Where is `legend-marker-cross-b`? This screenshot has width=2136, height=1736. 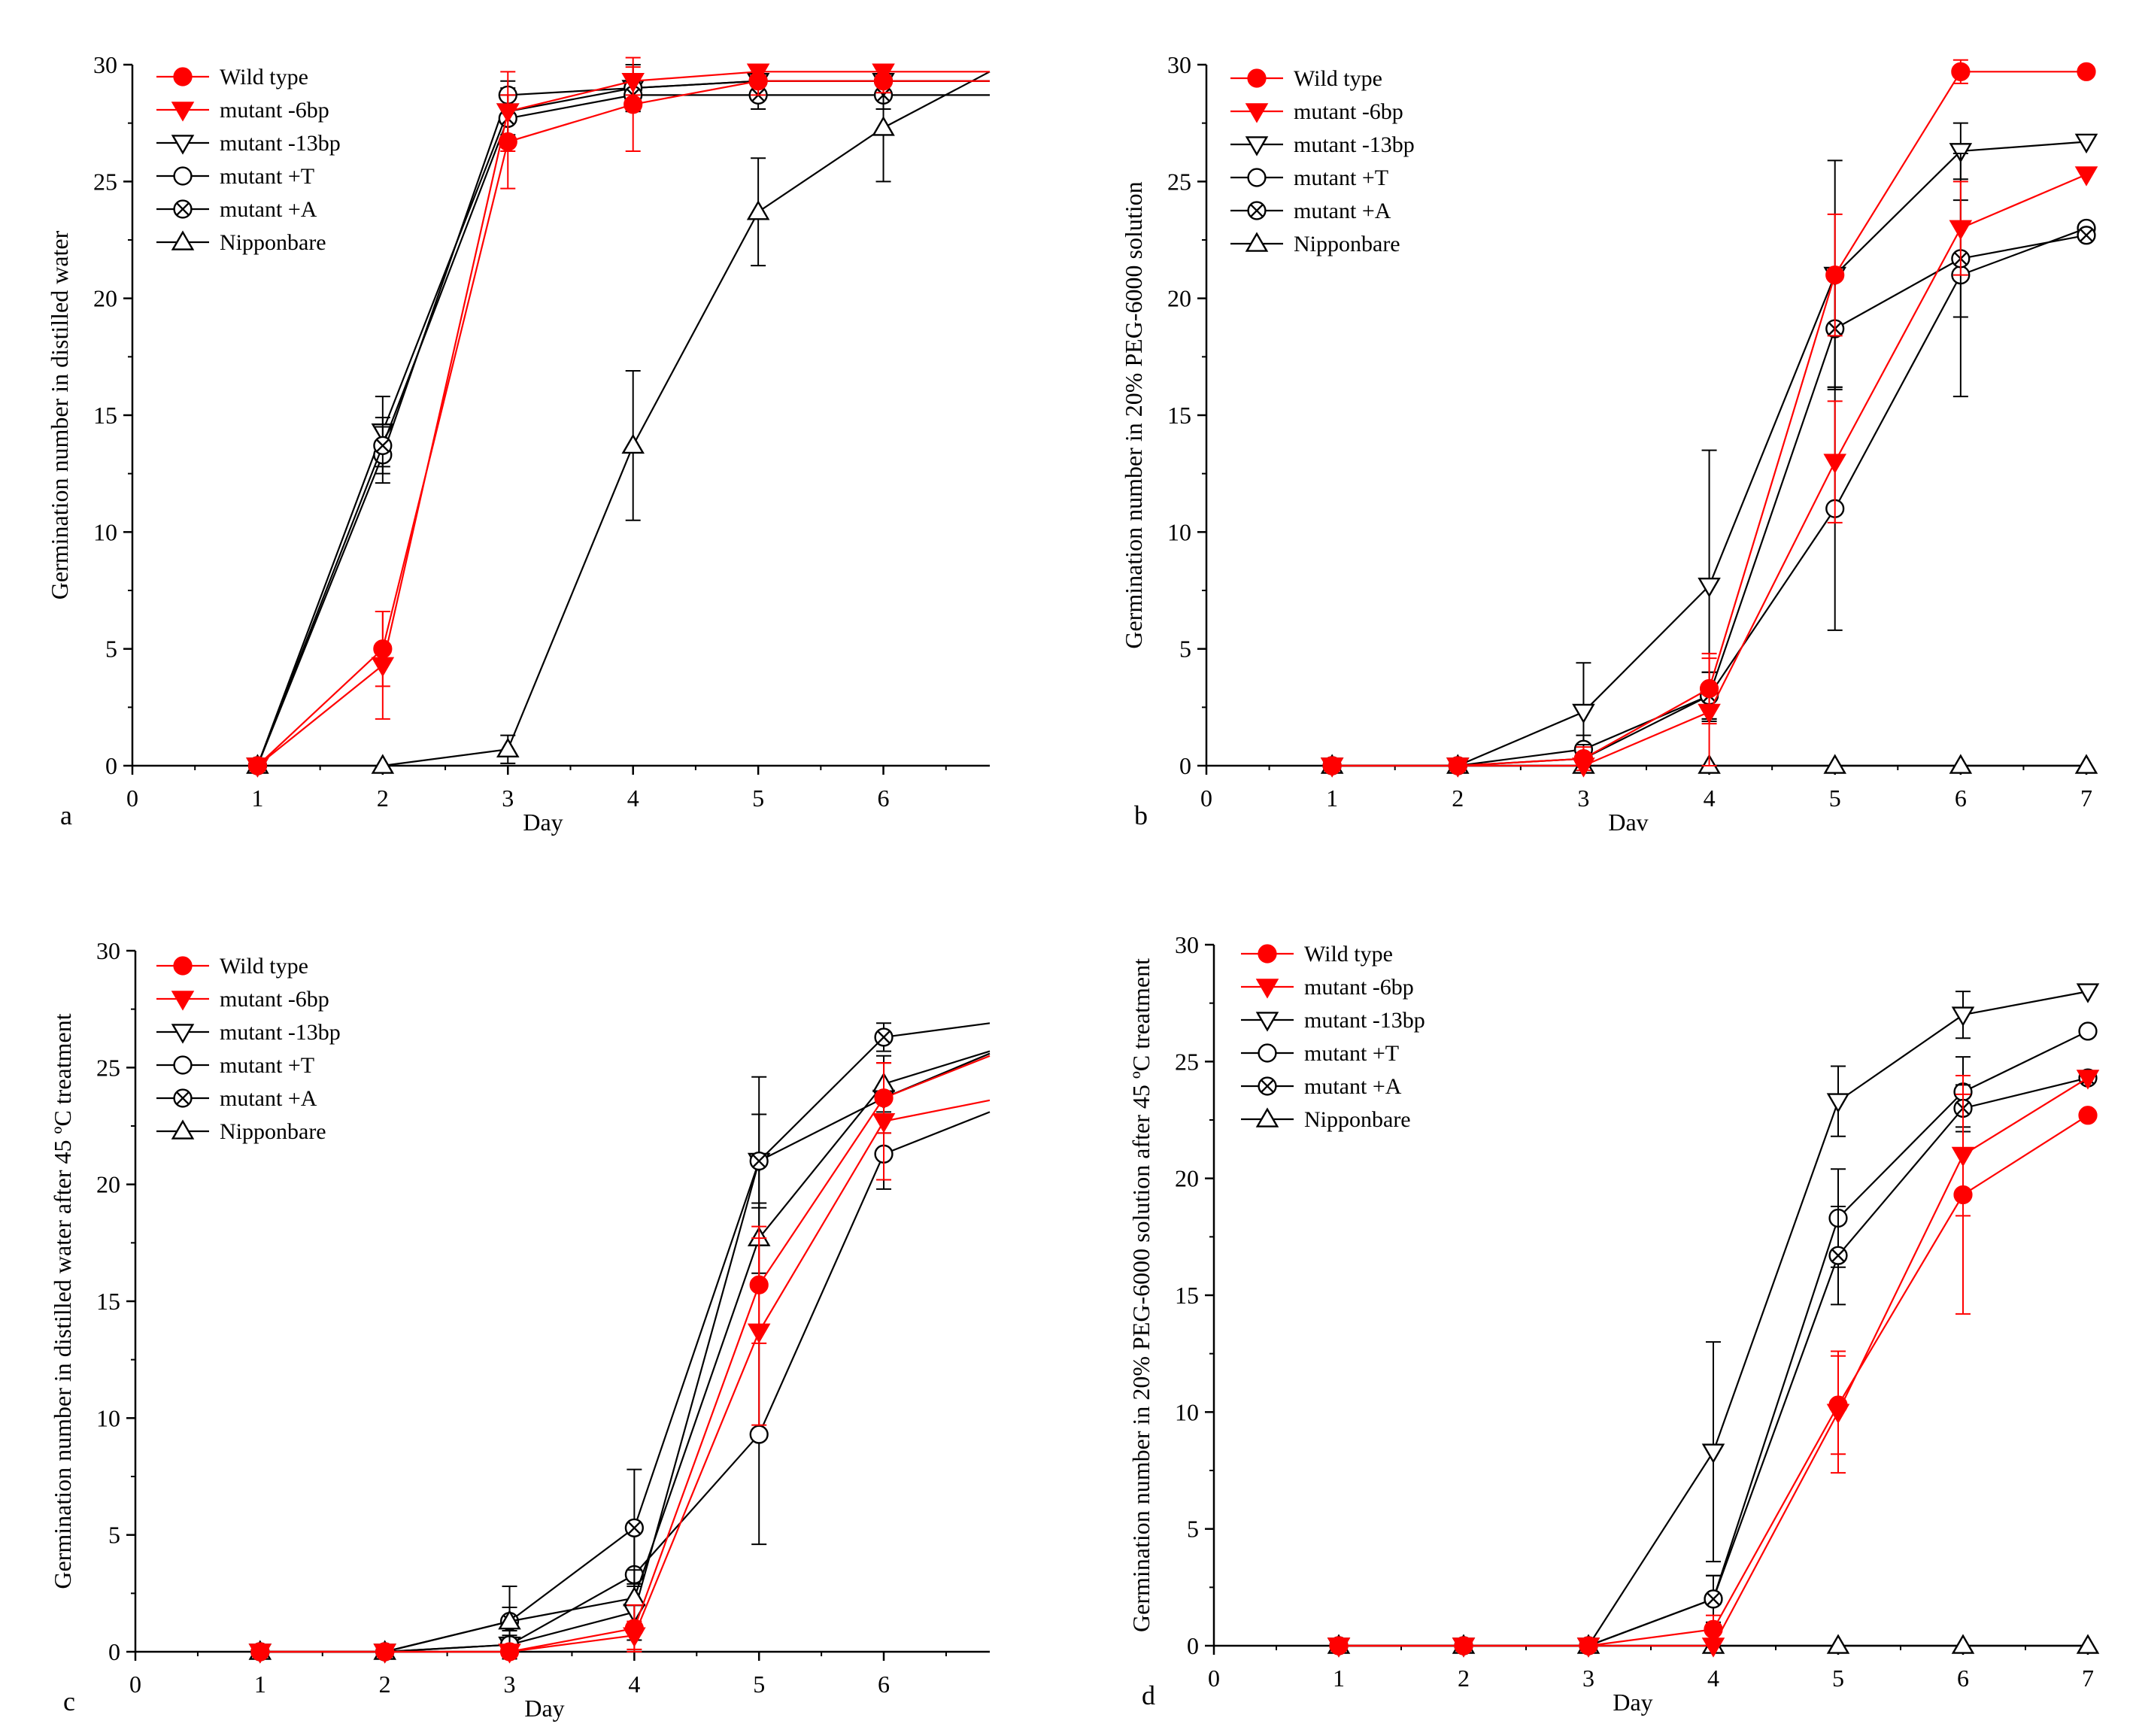
legend-marker-cross-b is located at coordinates (183, 209).